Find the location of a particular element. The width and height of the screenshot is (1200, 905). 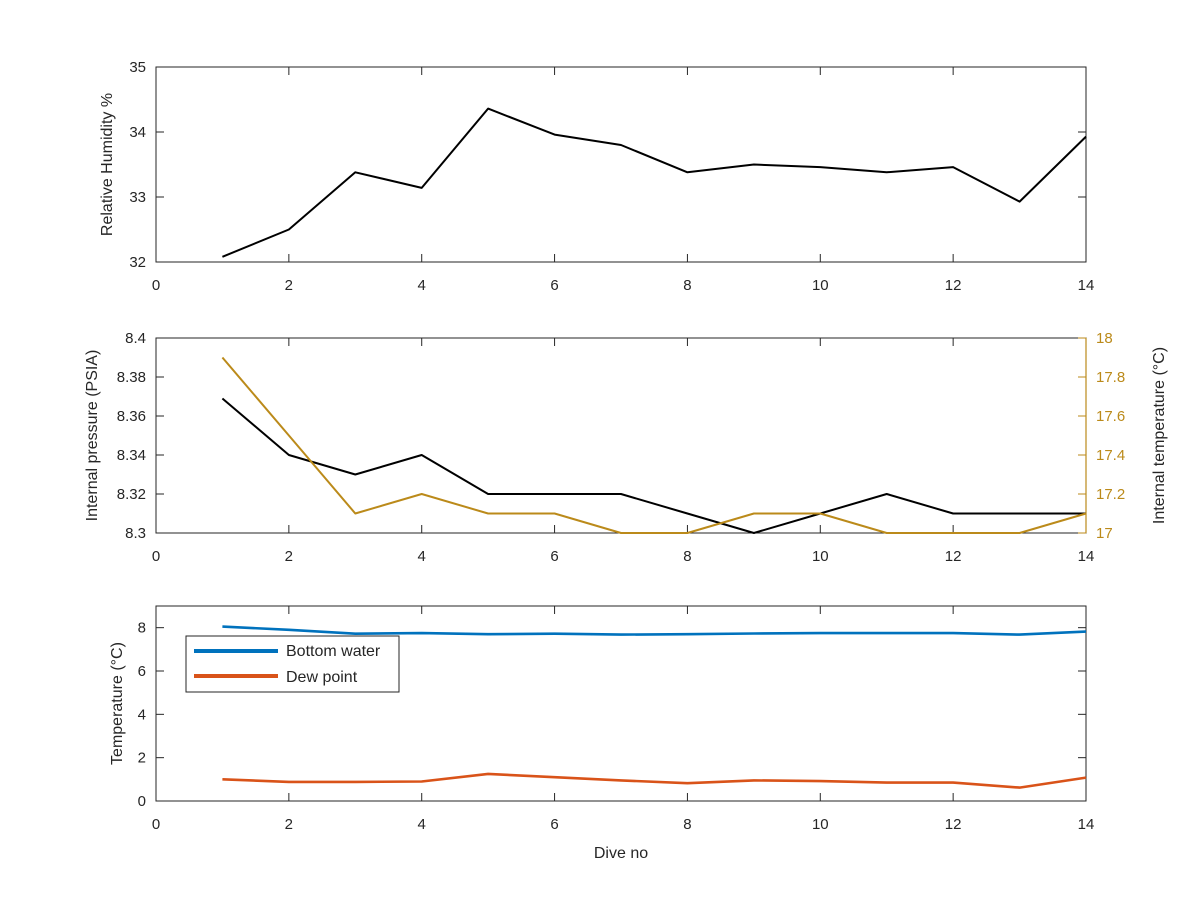

humidity-series is located at coordinates (654, 182).